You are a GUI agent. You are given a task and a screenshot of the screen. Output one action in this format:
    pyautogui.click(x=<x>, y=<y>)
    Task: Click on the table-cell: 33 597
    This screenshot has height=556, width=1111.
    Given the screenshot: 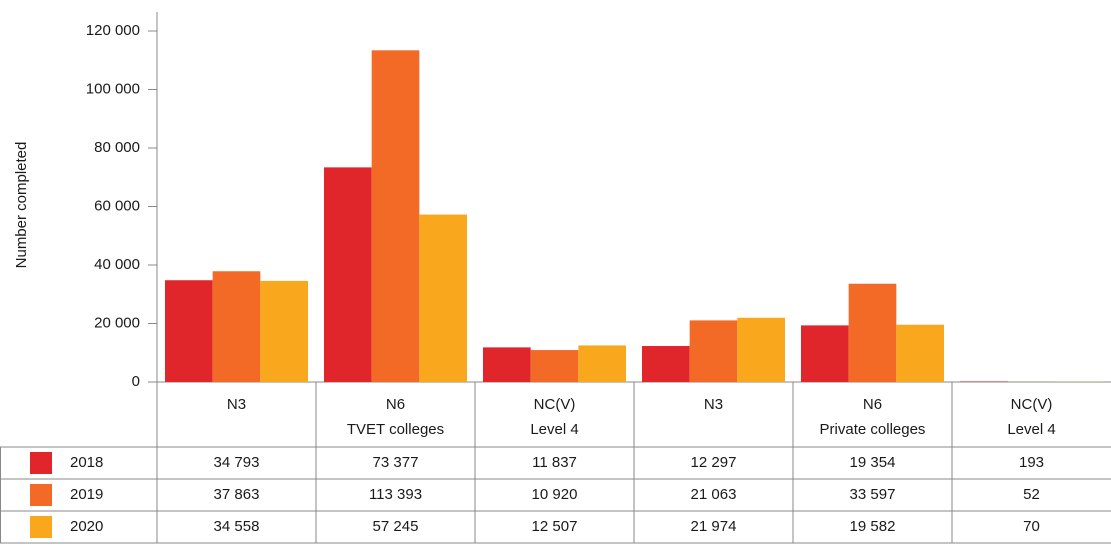 What is the action you would take?
    pyautogui.click(x=873, y=494)
    